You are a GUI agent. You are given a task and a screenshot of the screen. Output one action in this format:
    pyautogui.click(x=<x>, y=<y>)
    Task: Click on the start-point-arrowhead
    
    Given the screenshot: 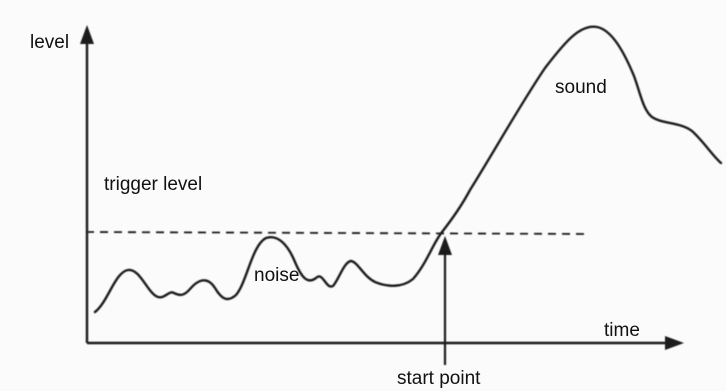 What is the action you would take?
    pyautogui.click(x=445, y=245)
    